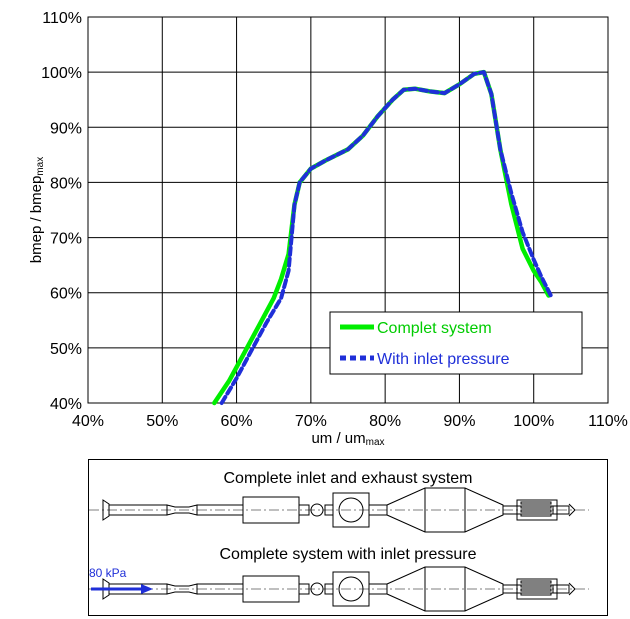 The image size is (630, 619). Describe the element at coordinates (385, 421) in the screenshot. I see `x-tick-label: 80%` at that location.